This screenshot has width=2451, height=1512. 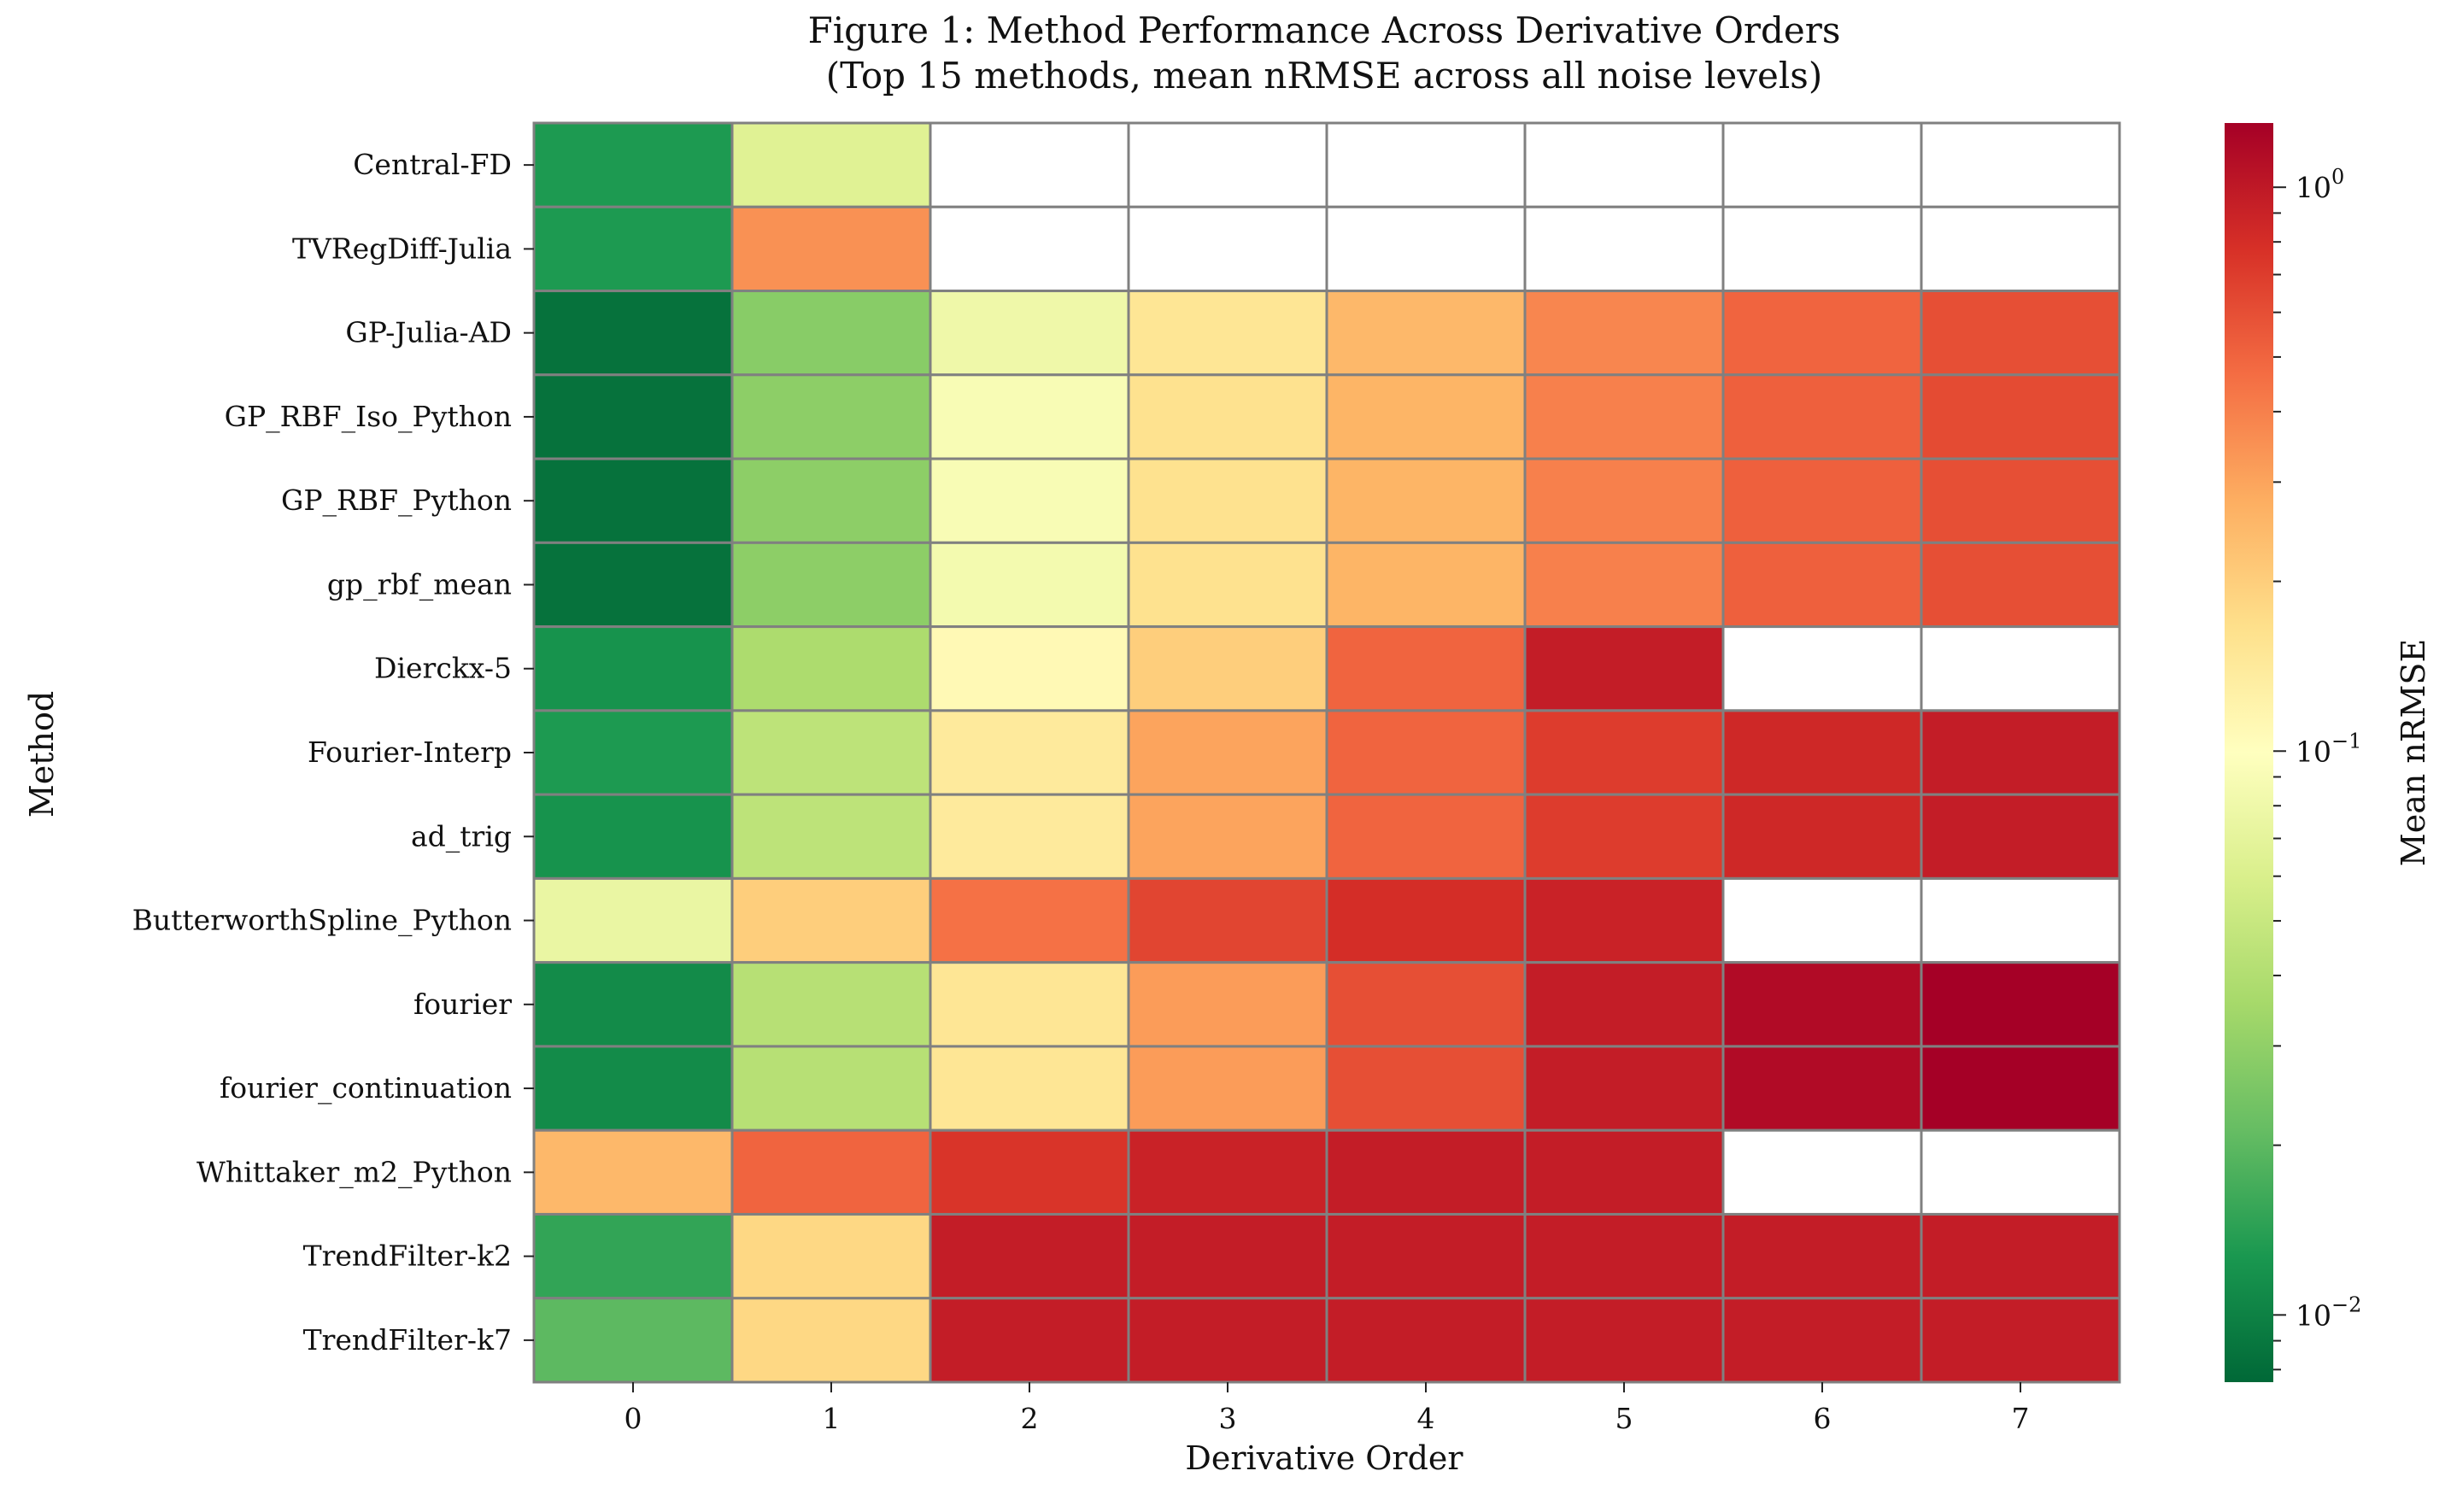 What do you see at coordinates (354, 1172) in the screenshot?
I see `y-tick-label: Whittaker_m2_Python` at bounding box center [354, 1172].